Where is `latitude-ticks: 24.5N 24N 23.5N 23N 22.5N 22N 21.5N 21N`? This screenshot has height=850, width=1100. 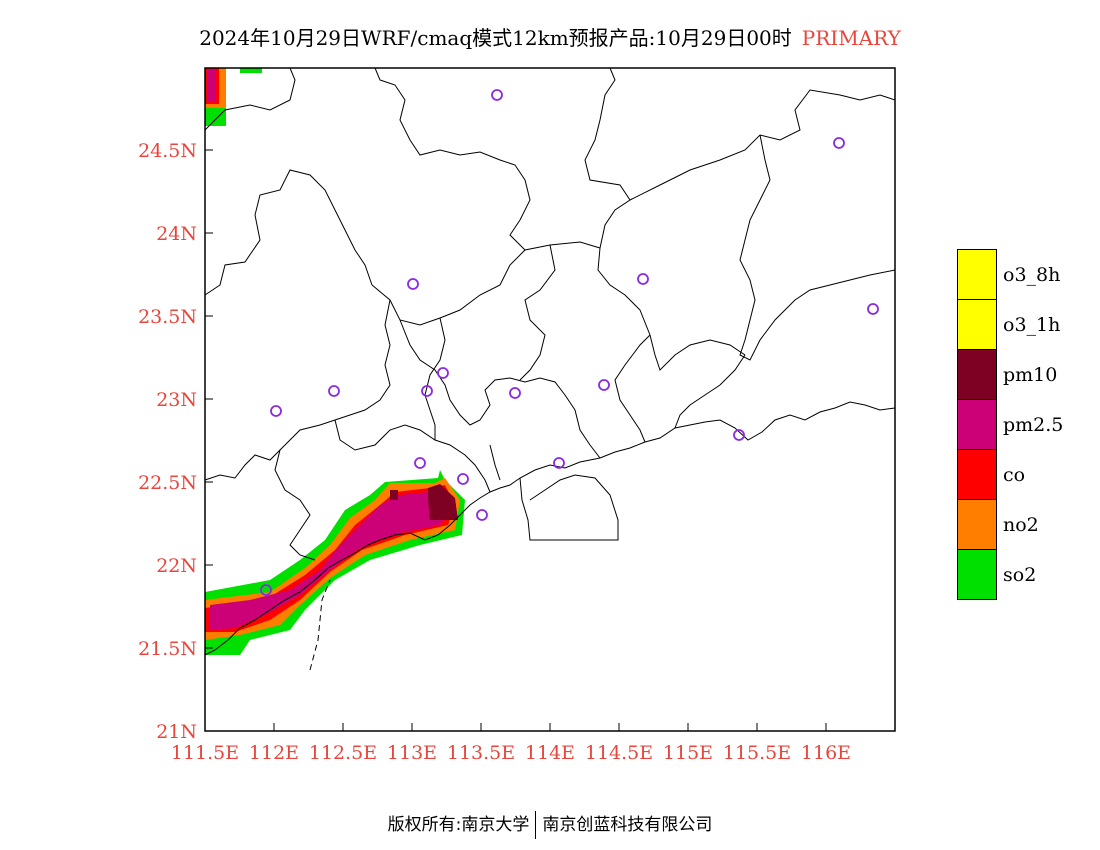 latitude-ticks: 24.5N 24N 23.5N 23N 22.5N 22N 21.5N 21N is located at coordinates (175, 441).